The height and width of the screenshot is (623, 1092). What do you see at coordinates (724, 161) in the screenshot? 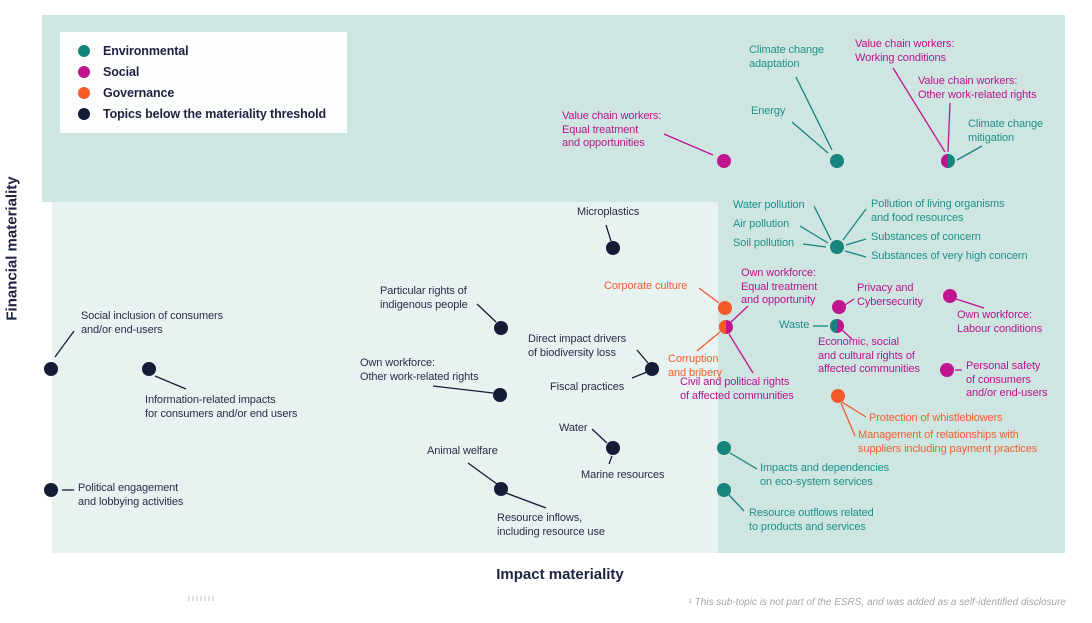
I see `data-point-value-chain-equal-treatment` at bounding box center [724, 161].